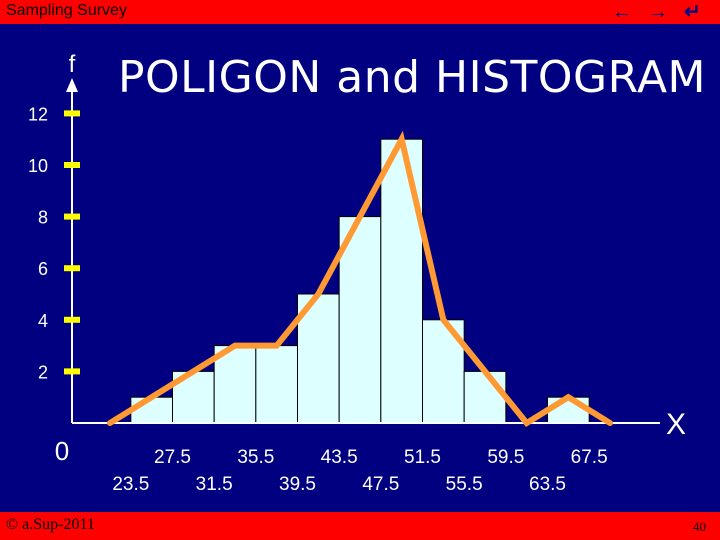 The image size is (720, 540). I want to click on x-boundary-label-upper: 51.5, so click(422, 457).